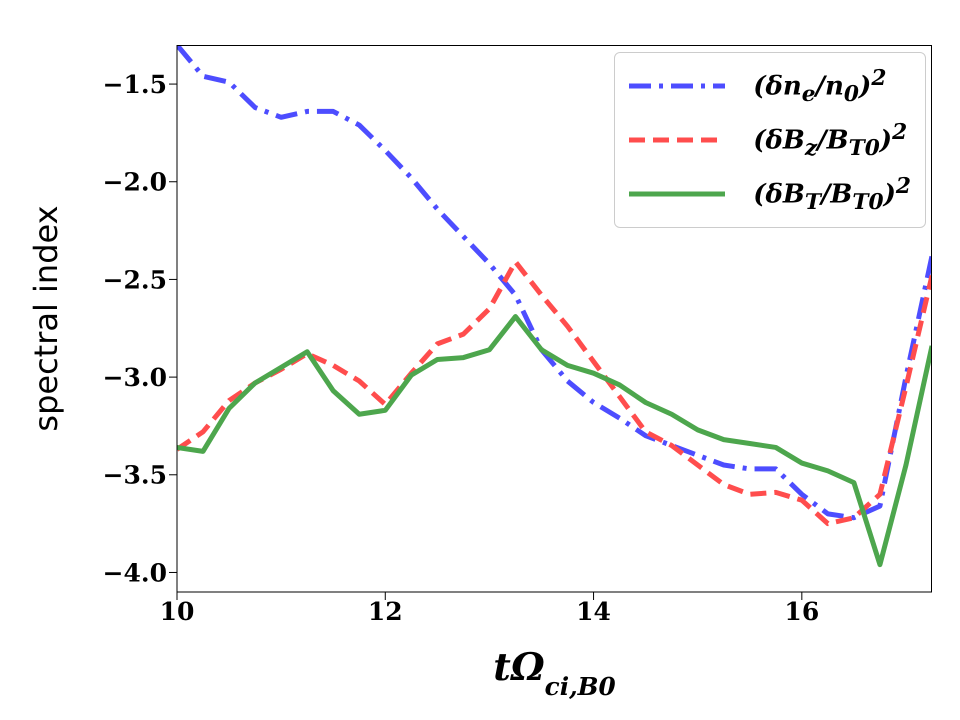 Image resolution: width=960 pixels, height=720 pixels. I want to click on y-tick-label: −2.5, so click(134, 279).